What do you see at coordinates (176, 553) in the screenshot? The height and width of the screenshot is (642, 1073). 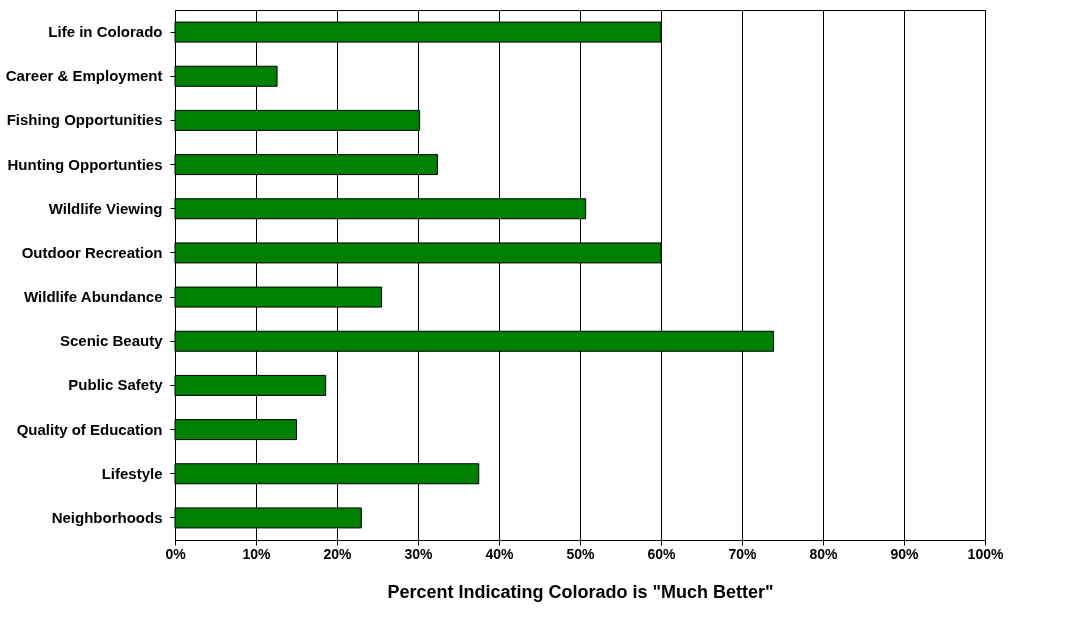 I see `x-tick-label: 0%` at bounding box center [176, 553].